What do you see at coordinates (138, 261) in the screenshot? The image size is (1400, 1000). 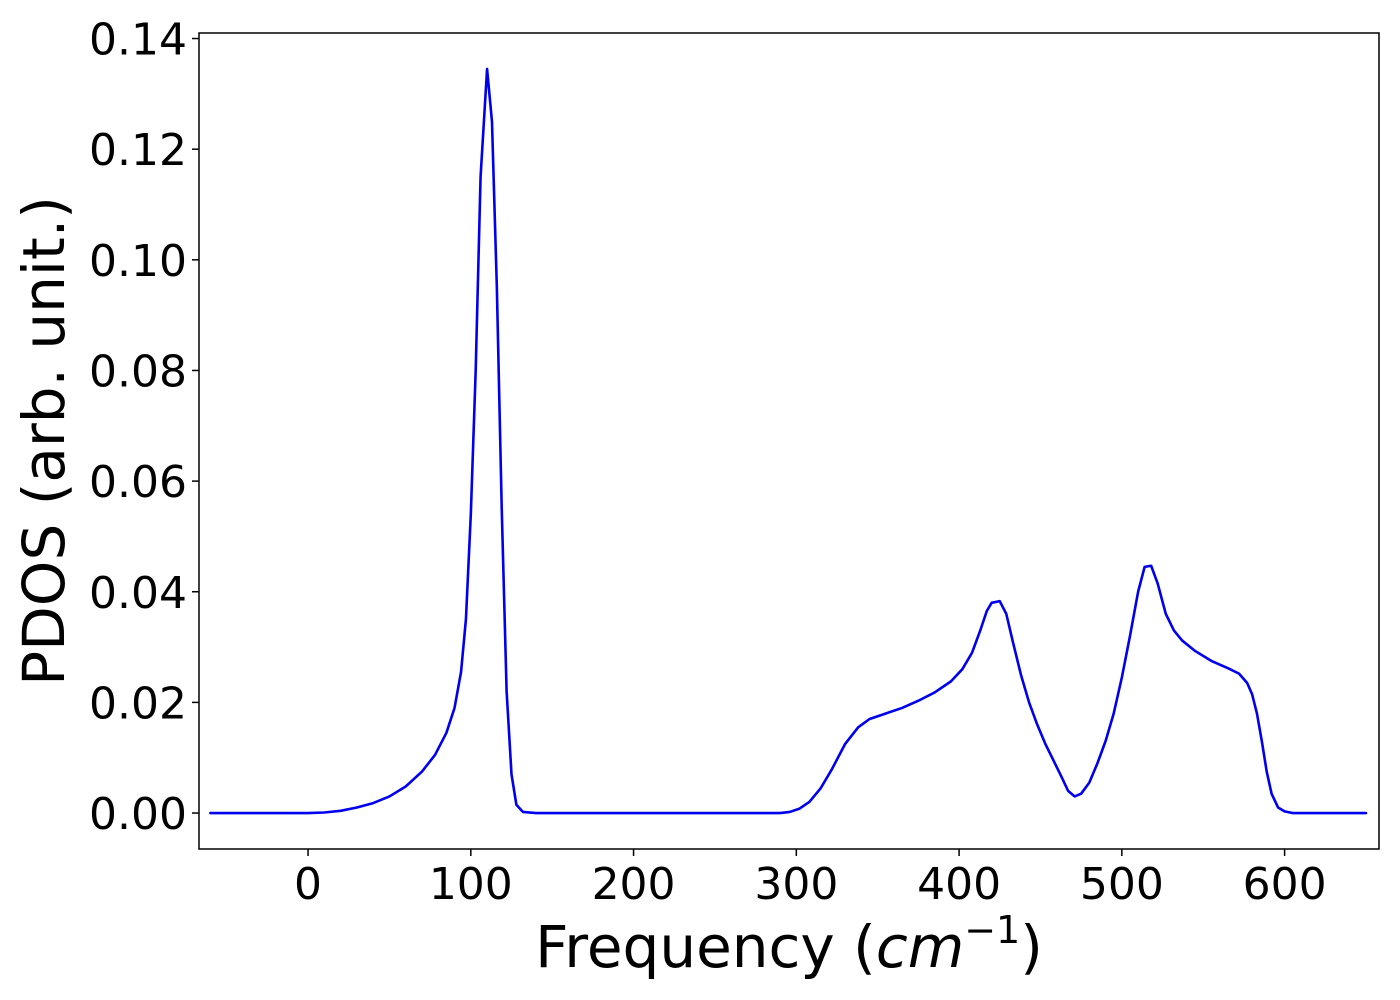 I see `y-tick-label: 0.10` at bounding box center [138, 261].